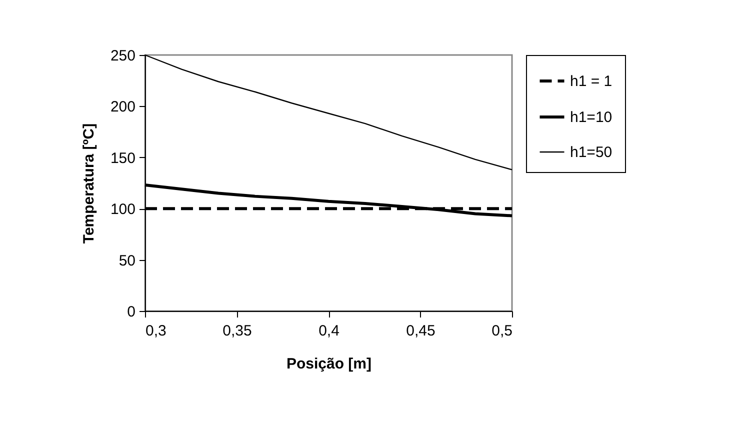  I want to click on x-tick-label: 0,45, so click(421, 331).